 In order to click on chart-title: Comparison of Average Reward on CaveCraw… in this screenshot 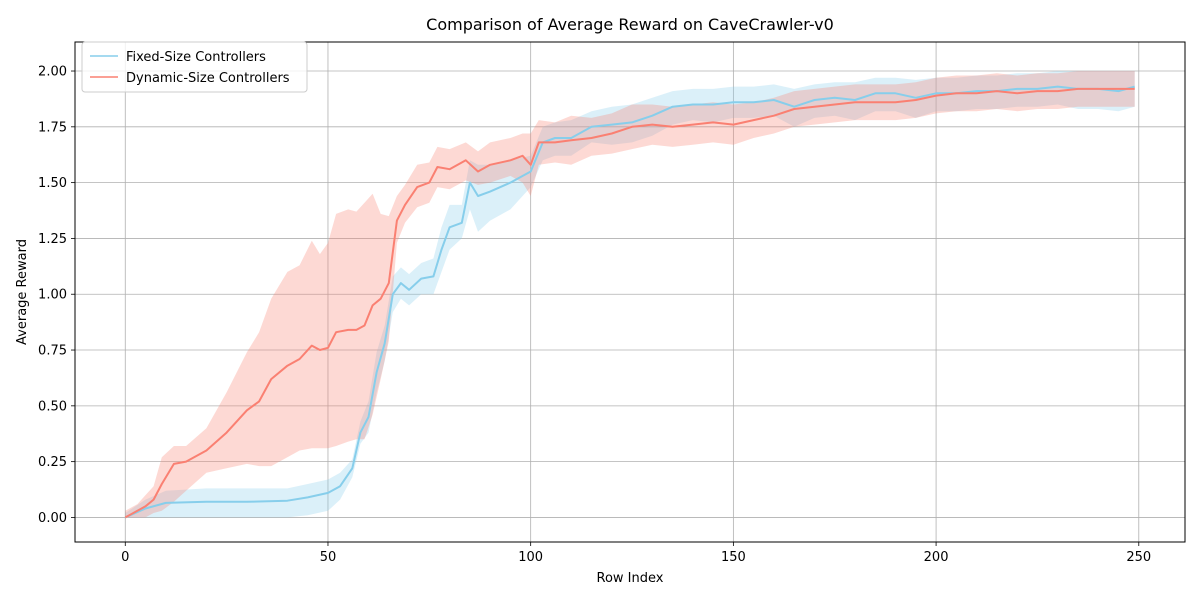, I will do `click(630, 24)`.